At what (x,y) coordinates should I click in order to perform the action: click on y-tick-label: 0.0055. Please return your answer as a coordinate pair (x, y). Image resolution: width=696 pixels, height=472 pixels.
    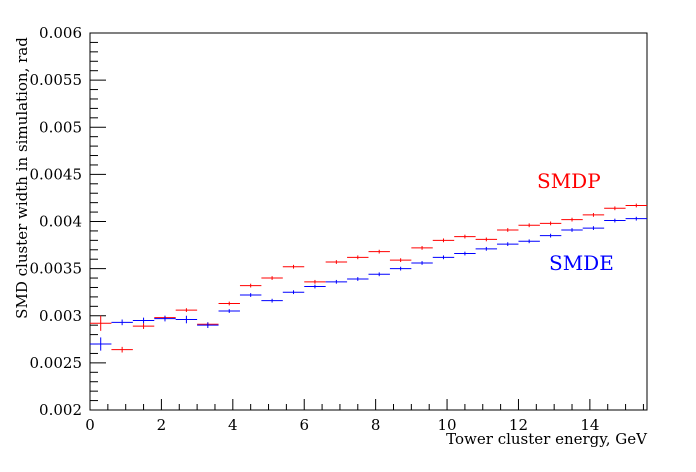
    Looking at the image, I should click on (56, 80).